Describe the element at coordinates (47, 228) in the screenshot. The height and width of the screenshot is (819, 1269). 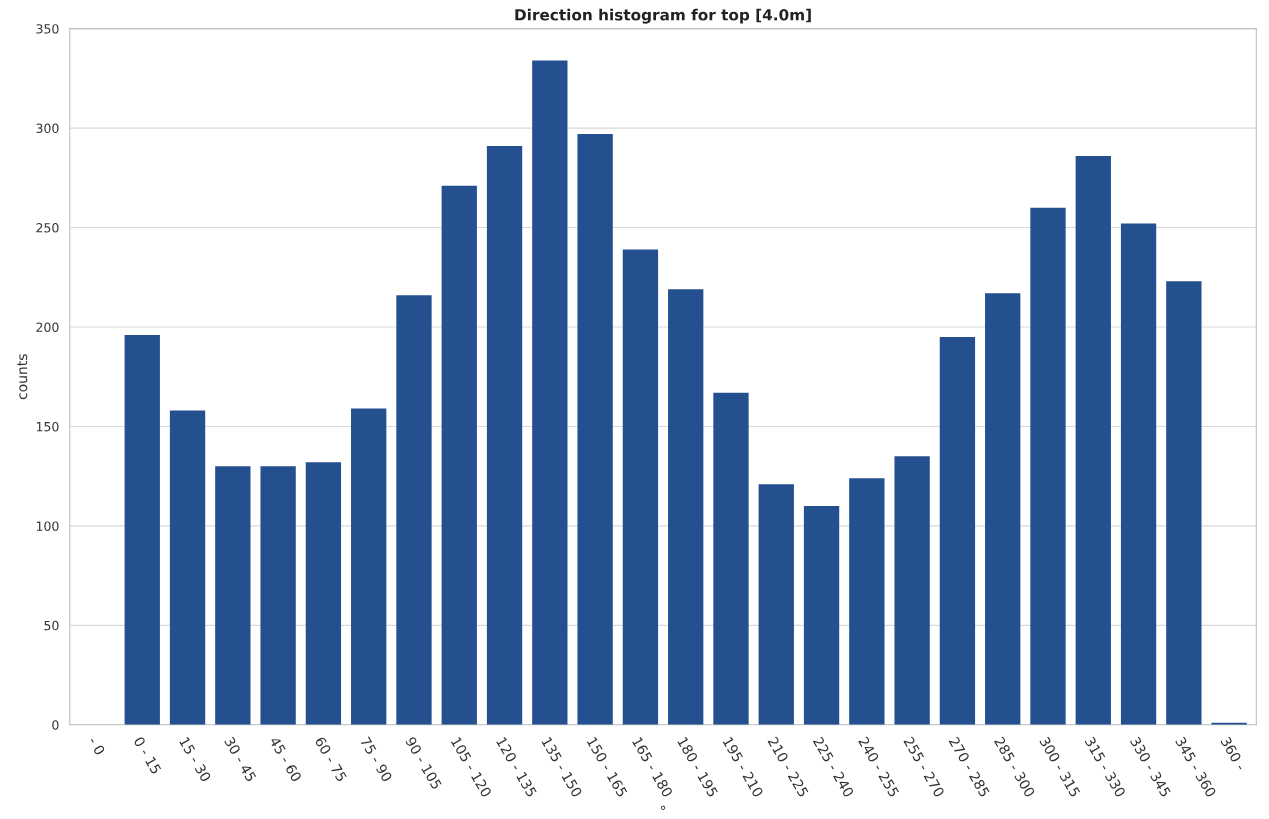
I see `y-tick-label: 250` at that location.